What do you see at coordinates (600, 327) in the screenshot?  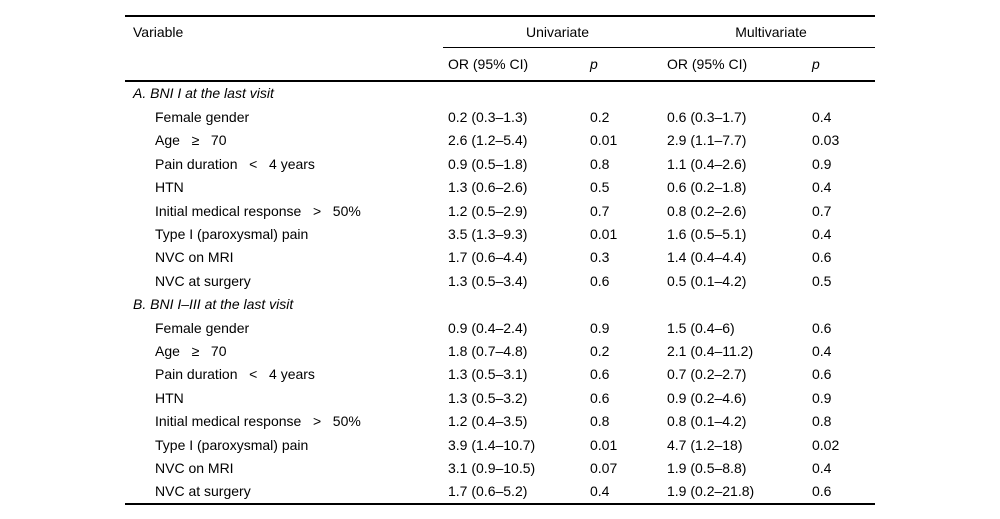 I see `univariate-p-cell: 0.9` at bounding box center [600, 327].